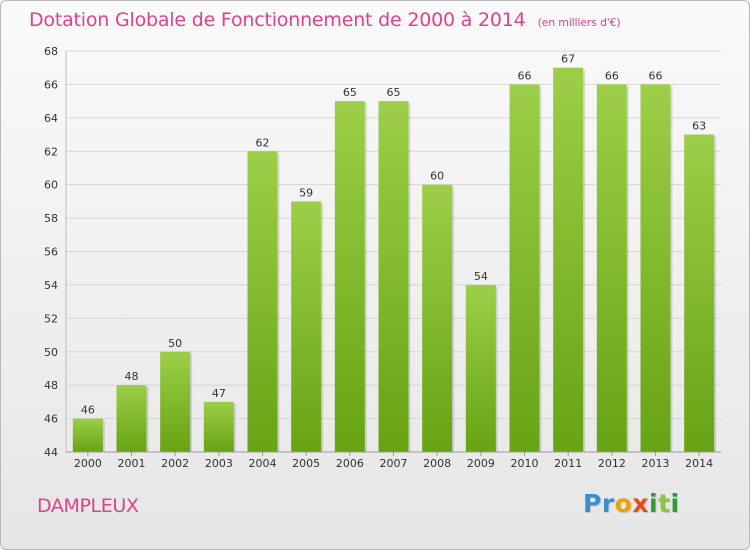  I want to click on value-label: 50, so click(175, 343).